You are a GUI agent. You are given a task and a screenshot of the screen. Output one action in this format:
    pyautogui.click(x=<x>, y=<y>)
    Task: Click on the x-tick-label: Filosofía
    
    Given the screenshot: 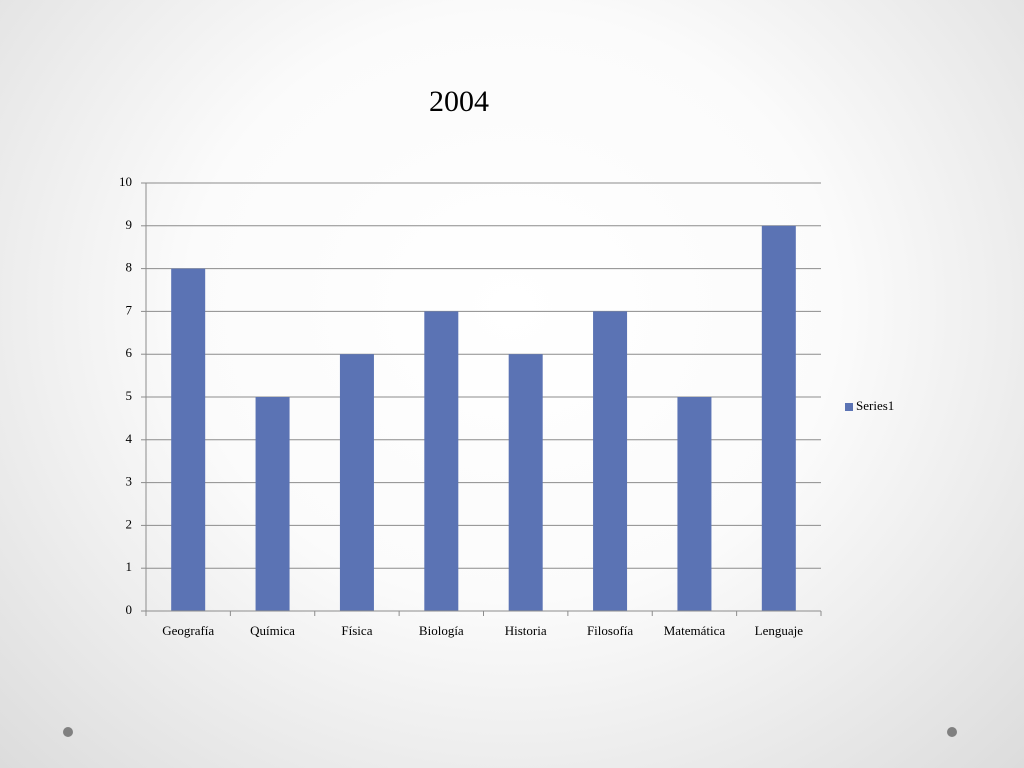 What is the action you would take?
    pyautogui.click(x=610, y=630)
    